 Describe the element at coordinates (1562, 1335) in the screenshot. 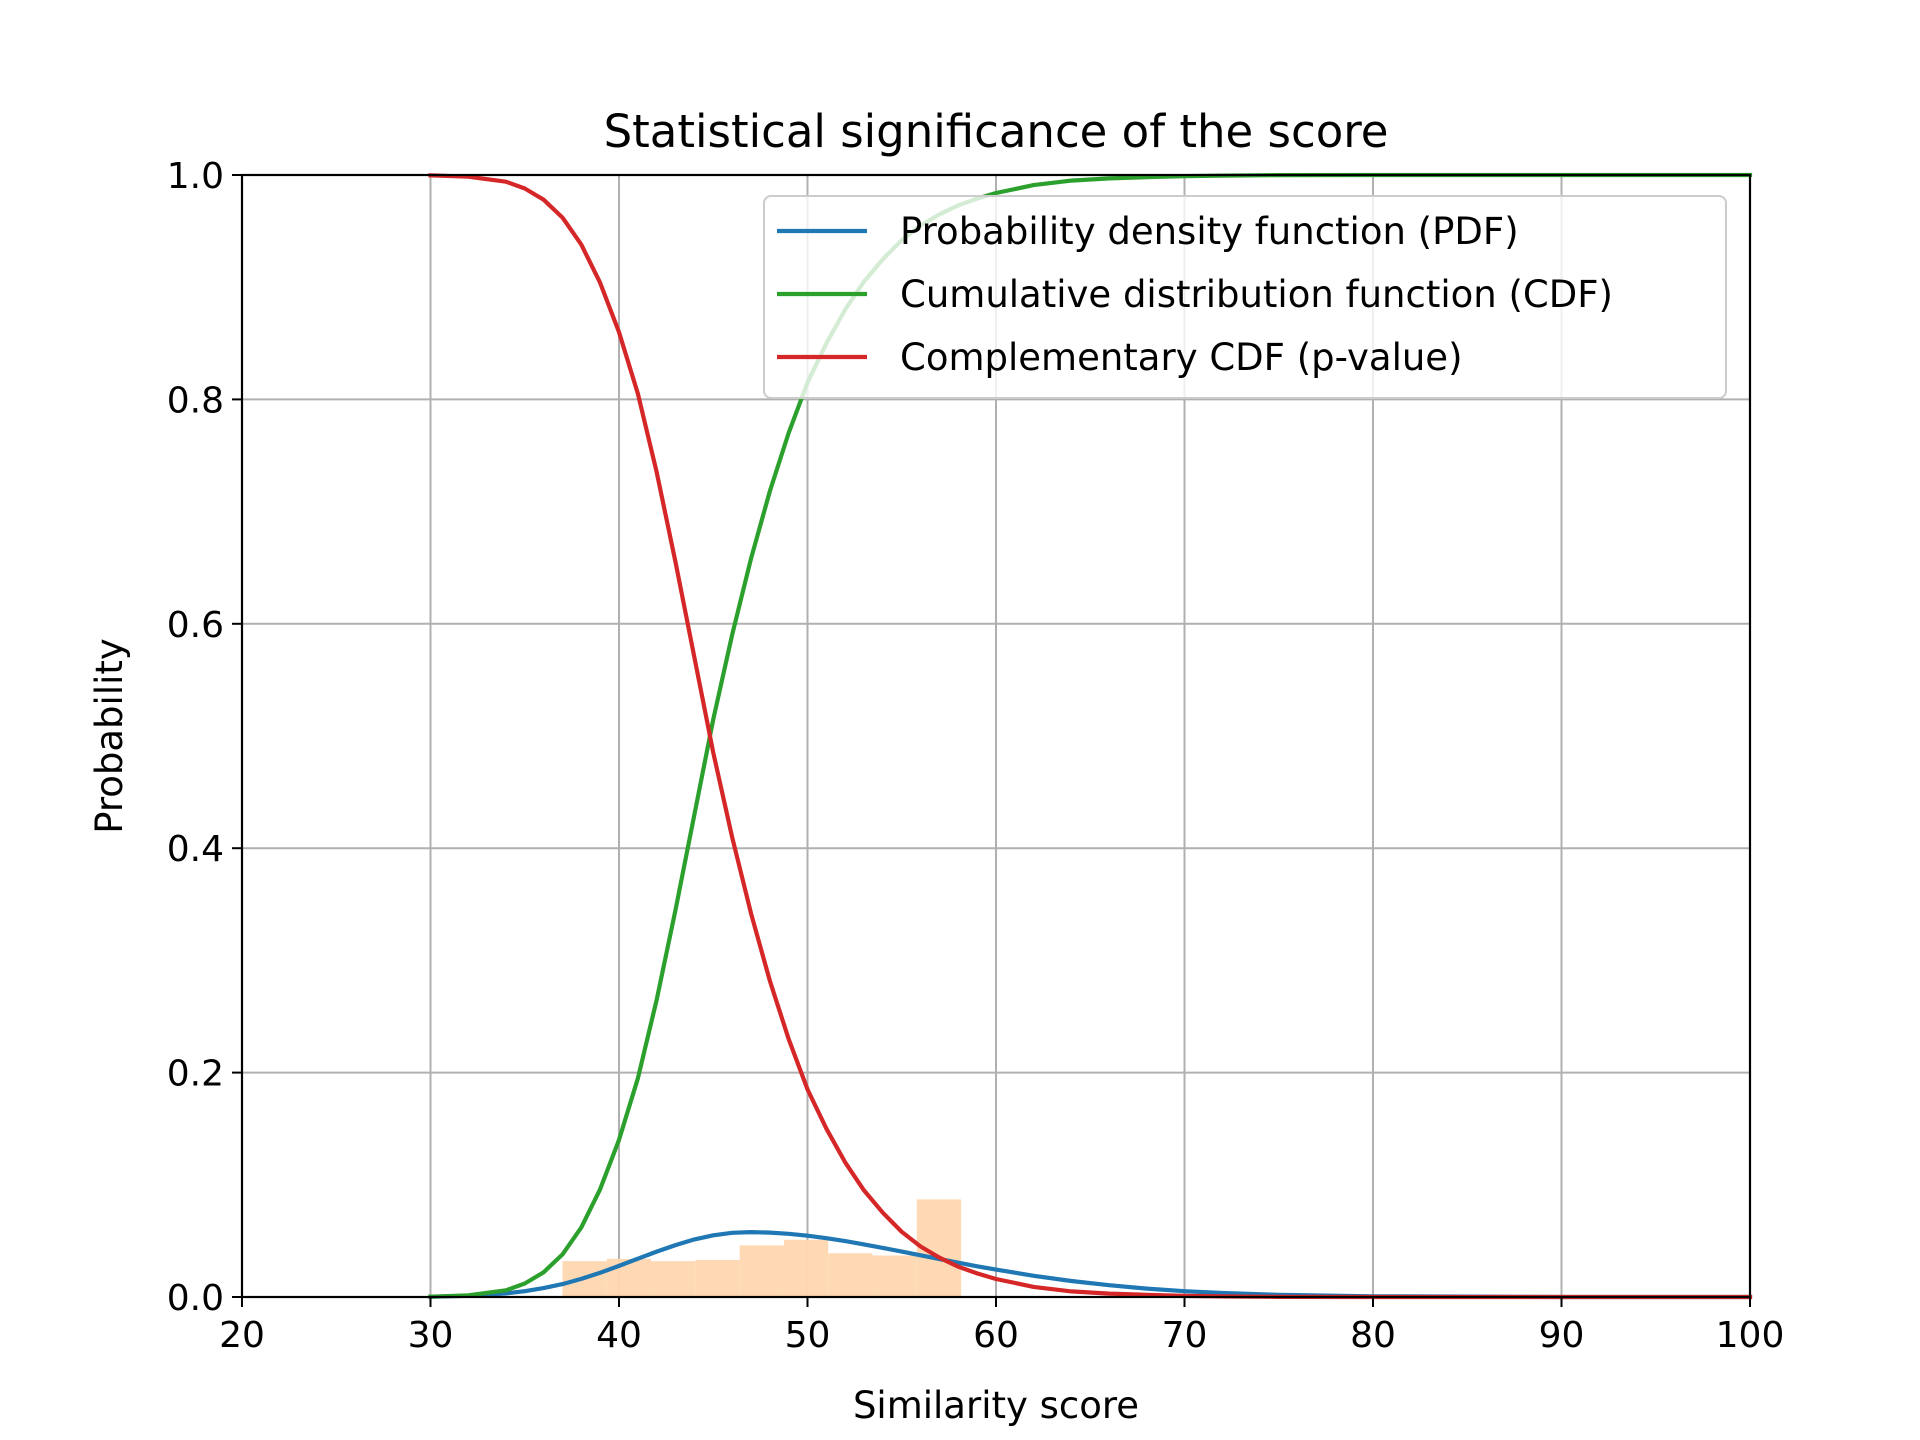

I see `x-tick-label: 90` at that location.